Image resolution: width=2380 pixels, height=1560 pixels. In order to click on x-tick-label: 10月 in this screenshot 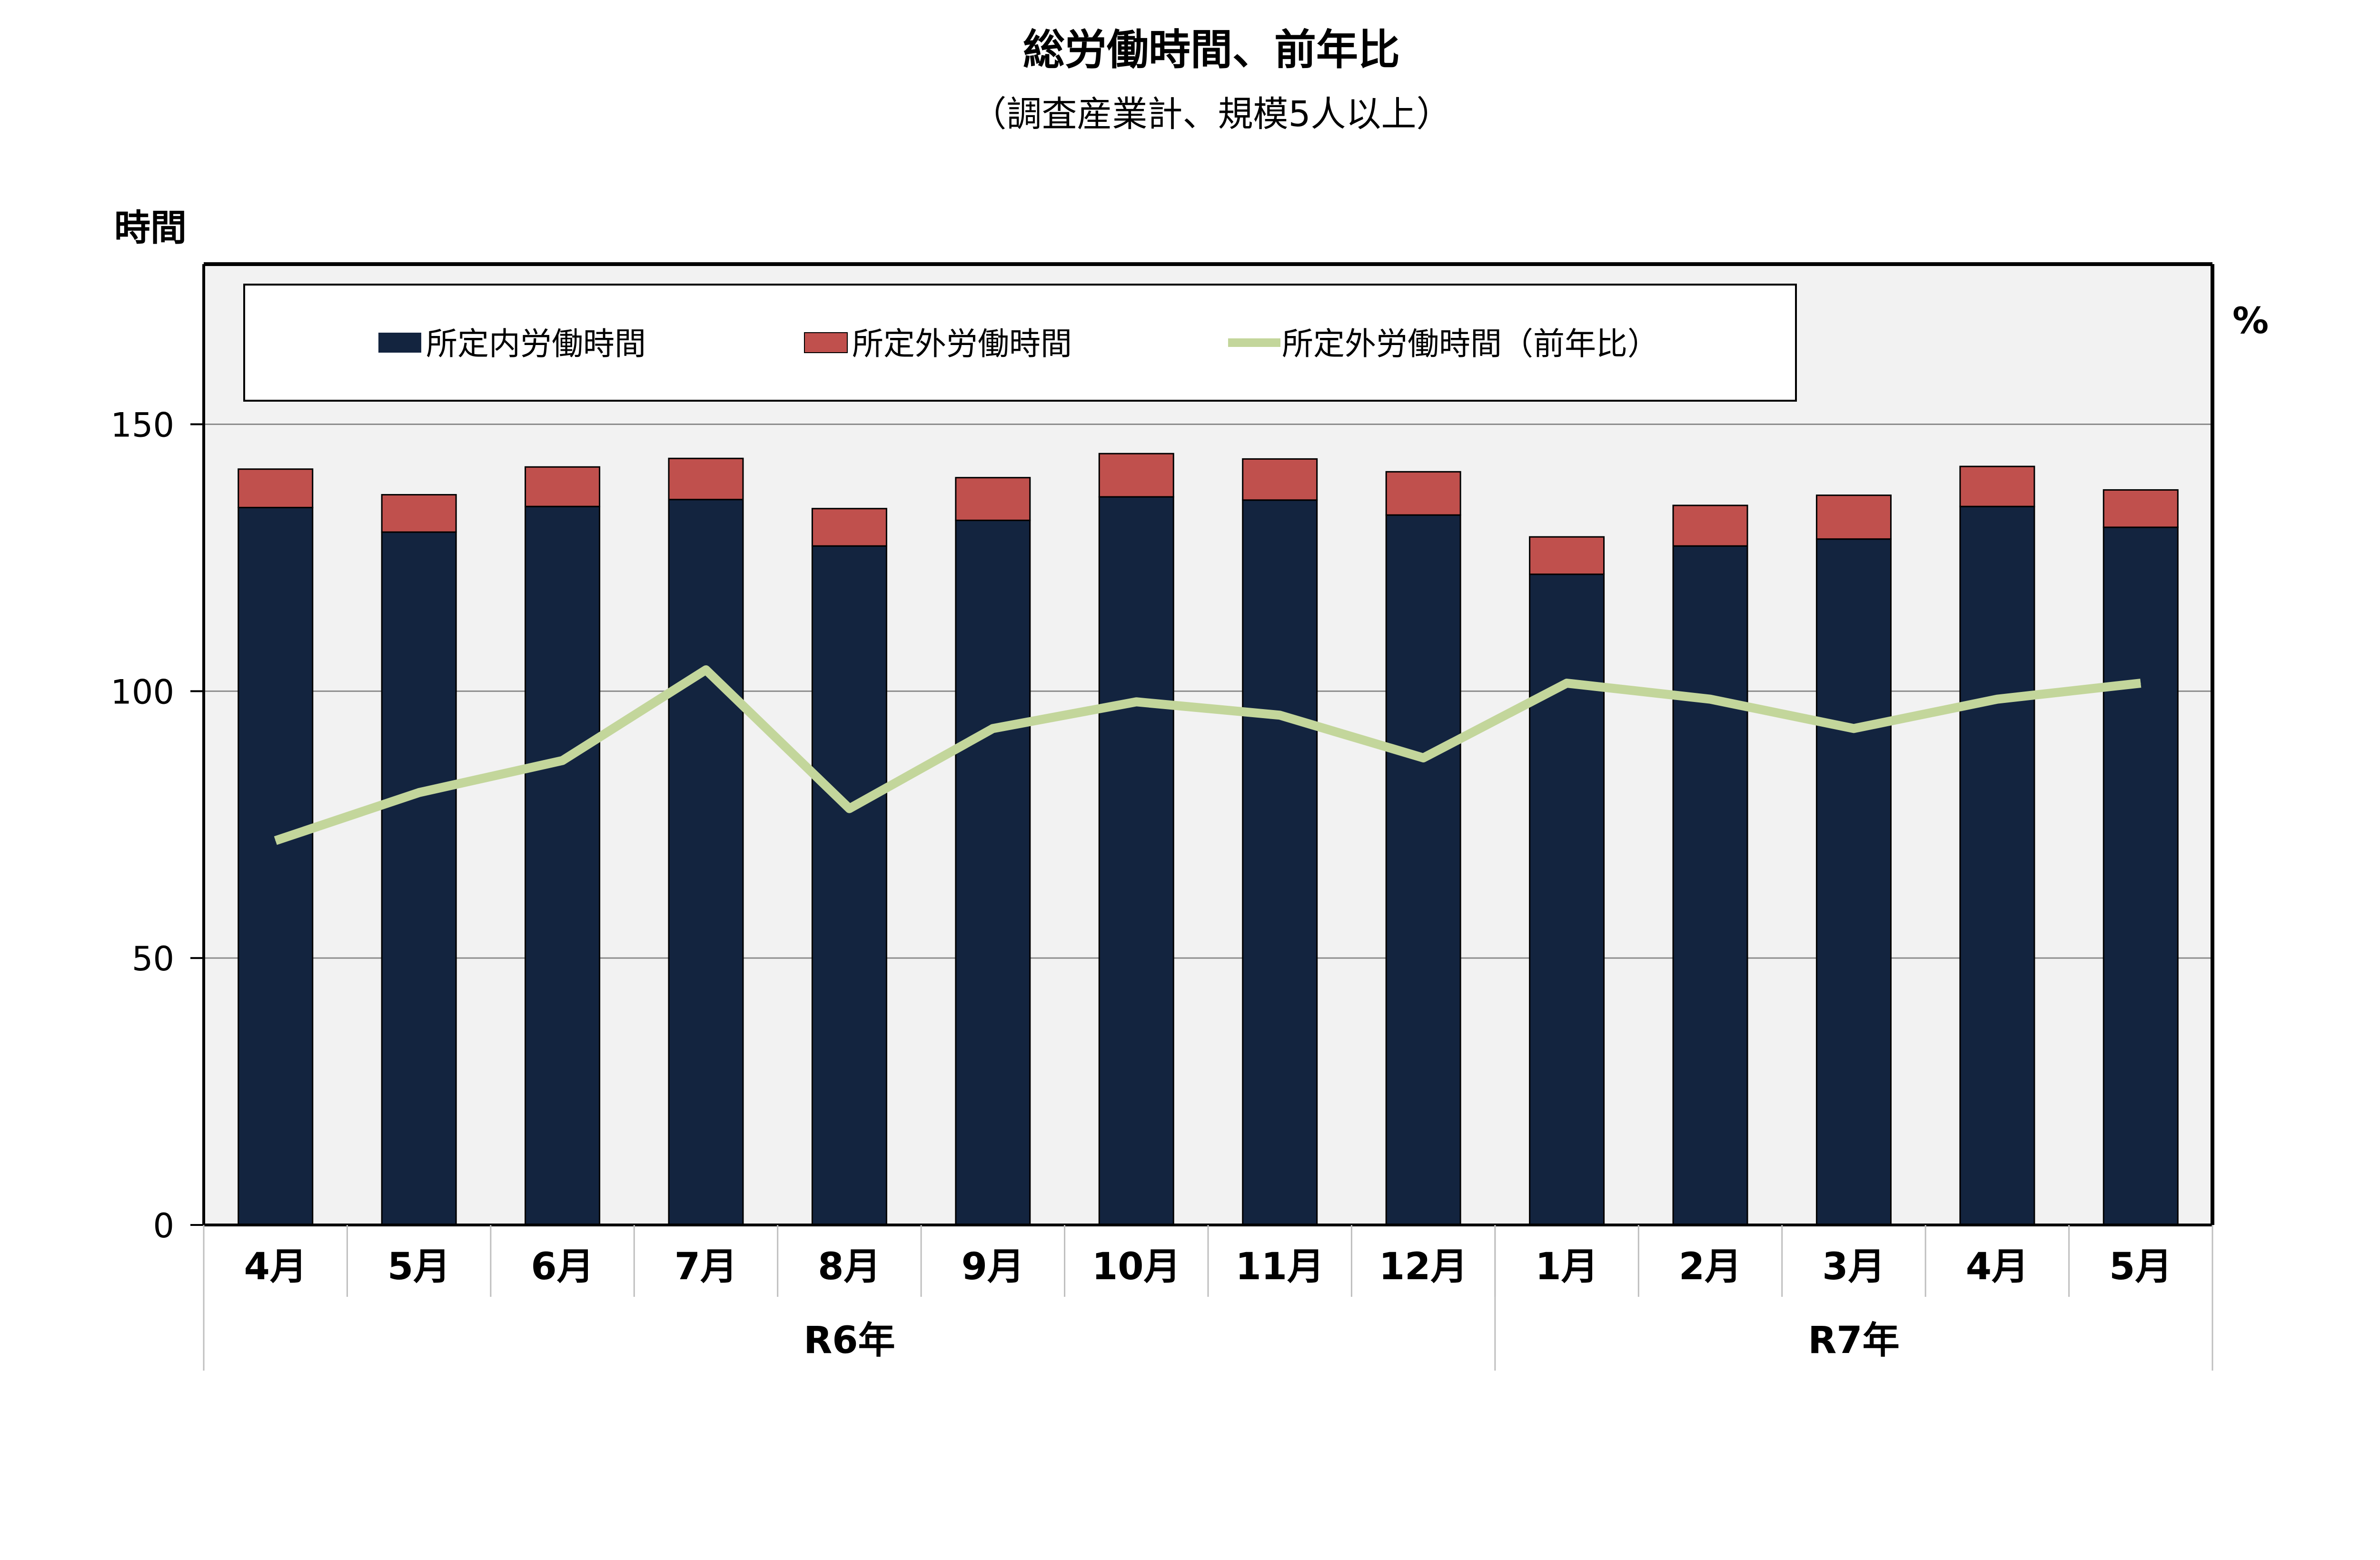, I will do `click(1136, 1266)`.